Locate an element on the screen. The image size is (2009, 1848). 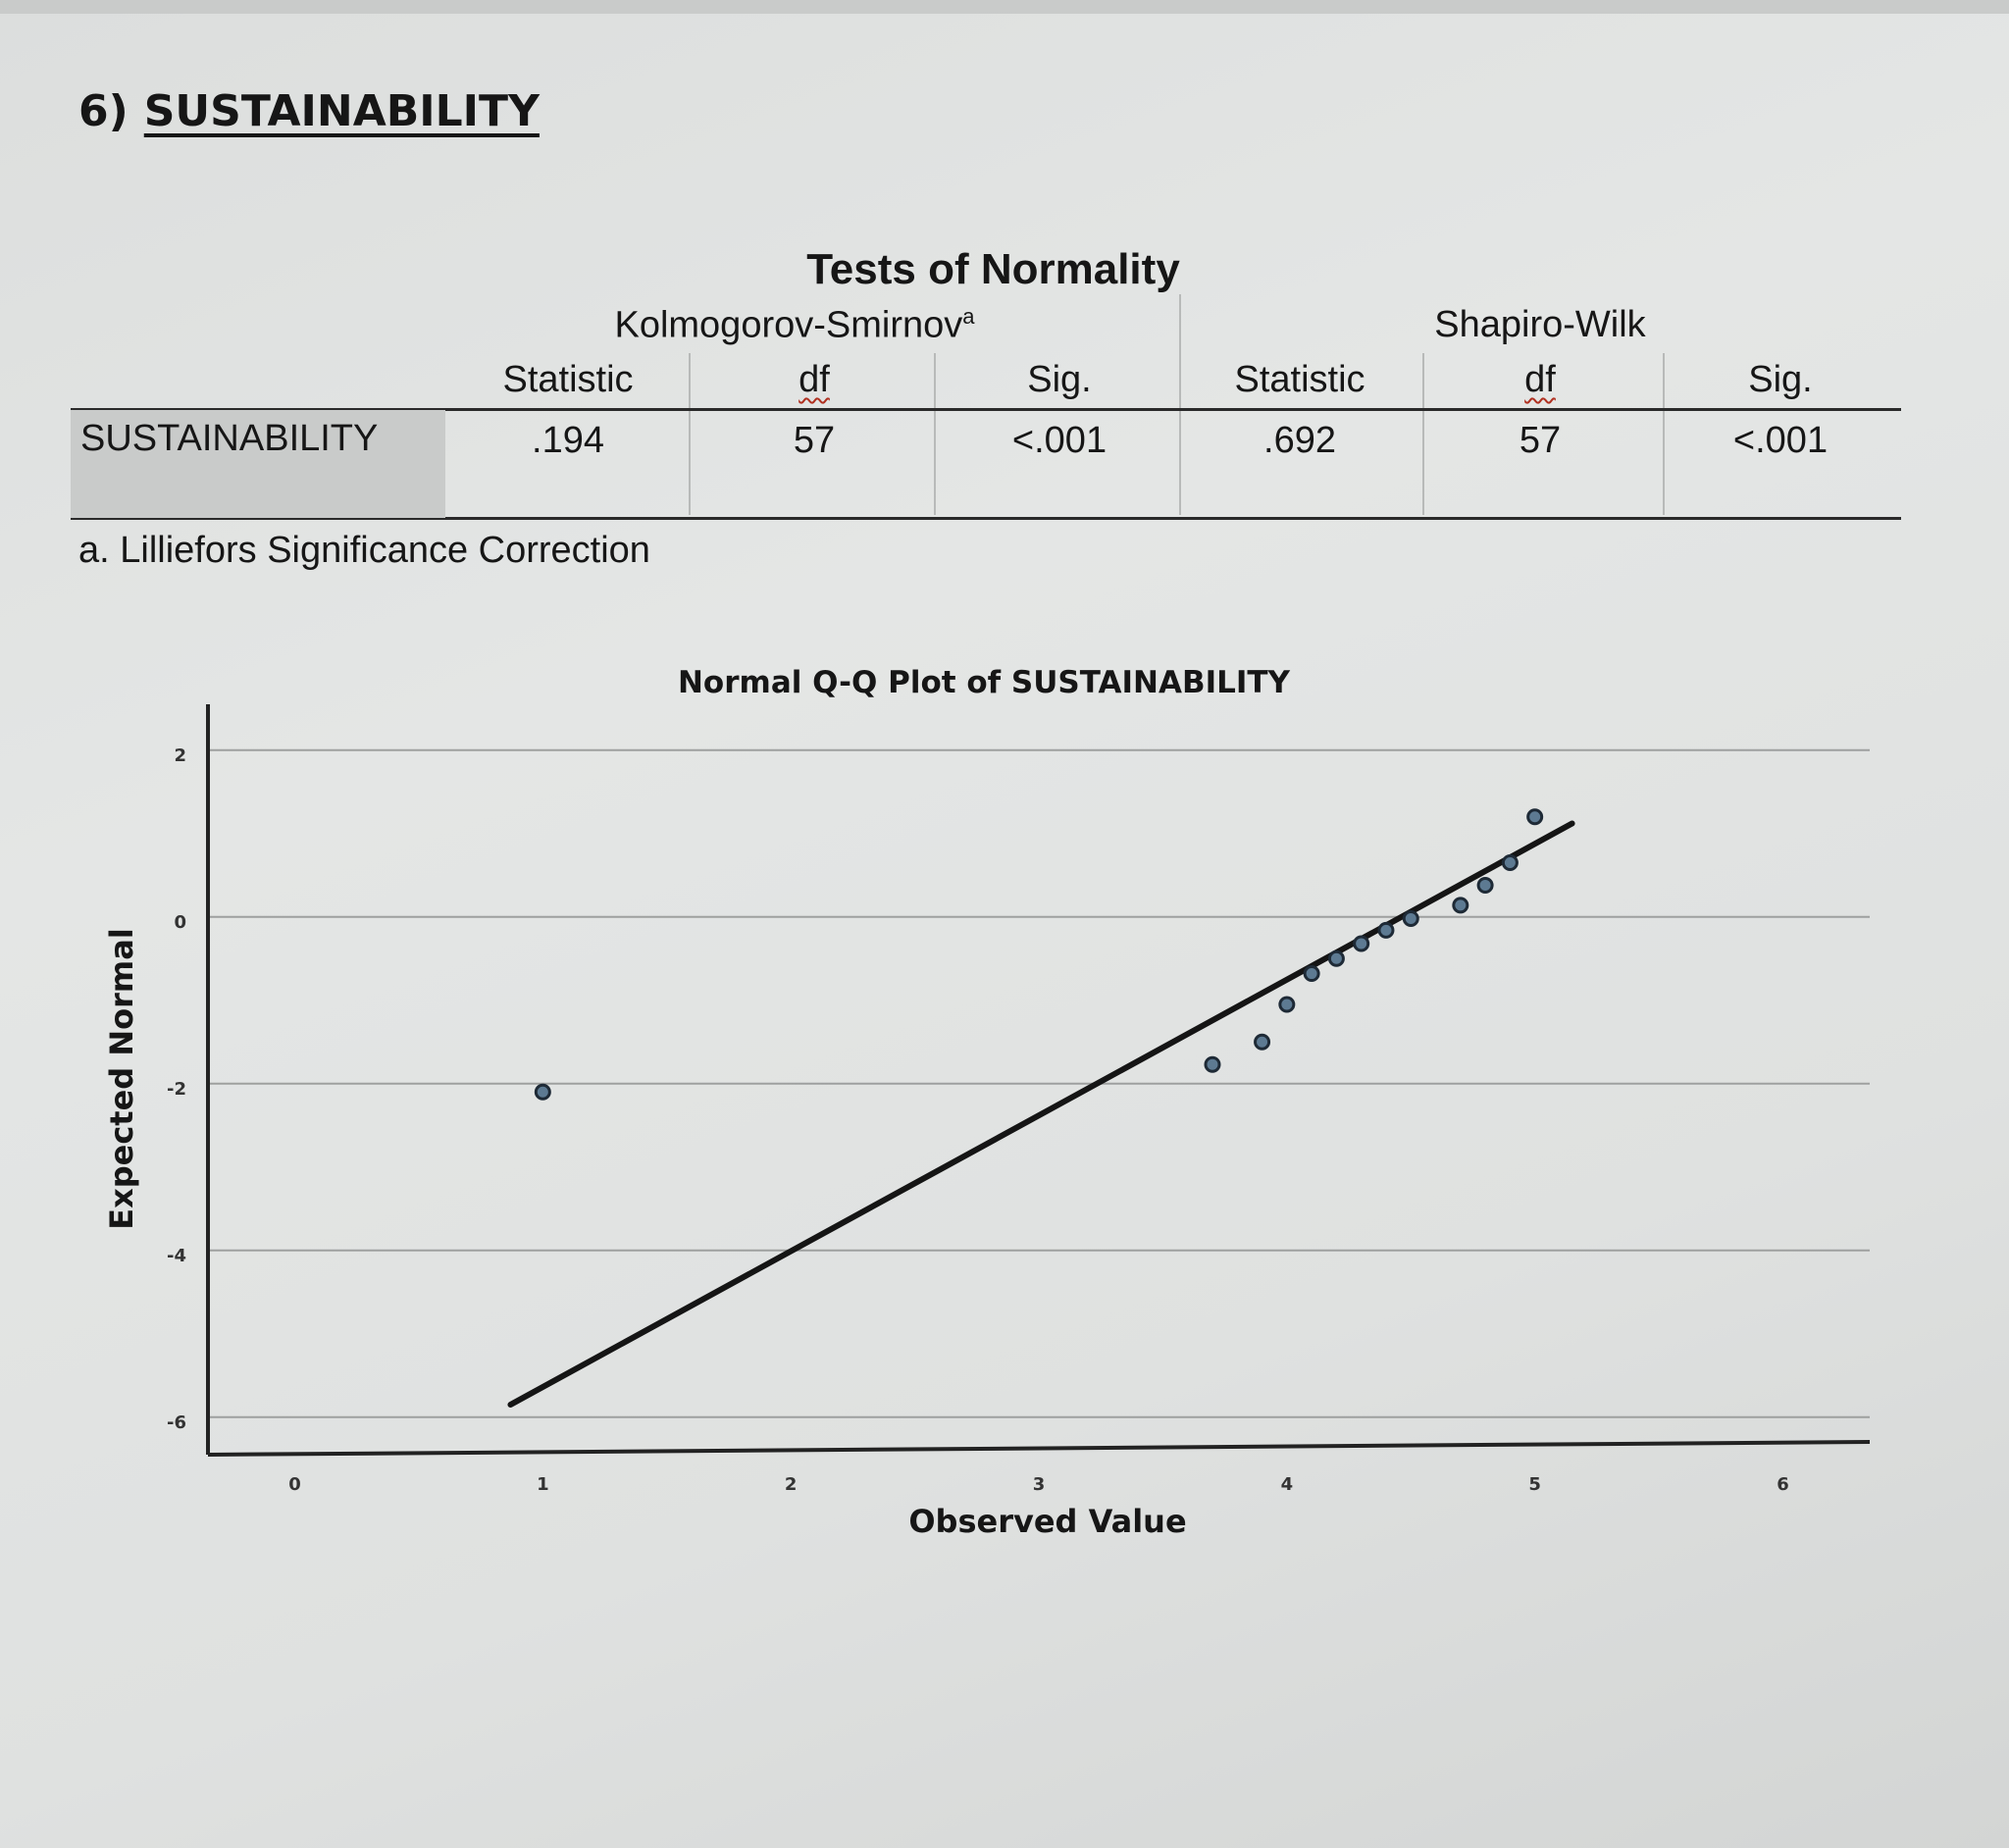
cell-sw-df: 57 is located at coordinates (1540, 440).